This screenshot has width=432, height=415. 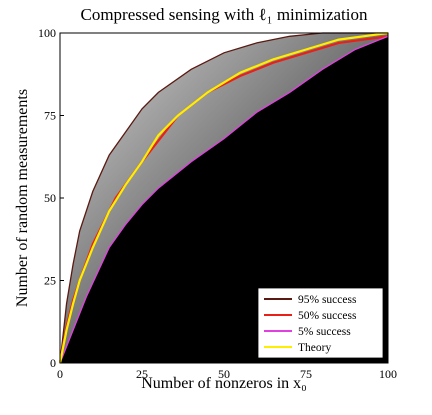 I want to click on x-tick-label: 50, so click(x=224, y=374).